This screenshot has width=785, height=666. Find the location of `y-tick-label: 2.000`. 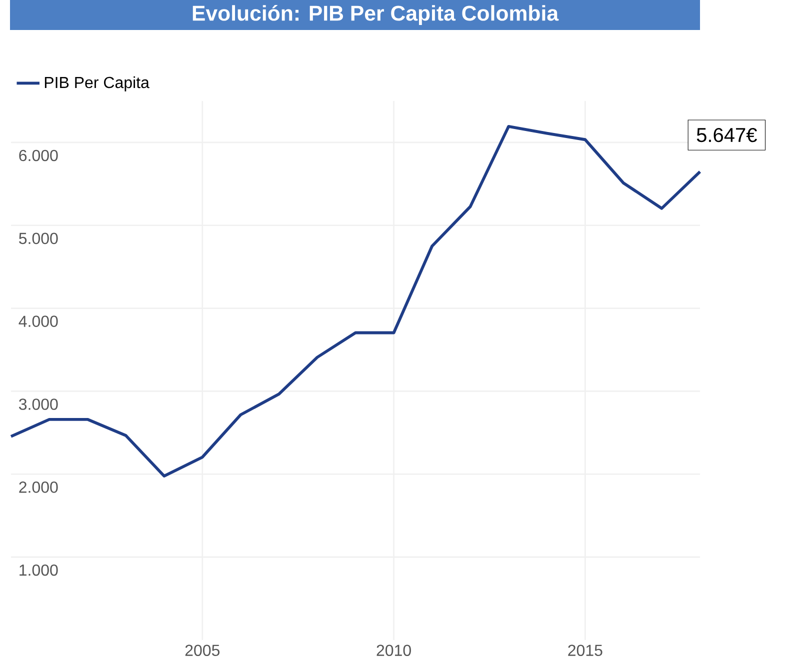

y-tick-label: 2.000 is located at coordinates (38, 487).